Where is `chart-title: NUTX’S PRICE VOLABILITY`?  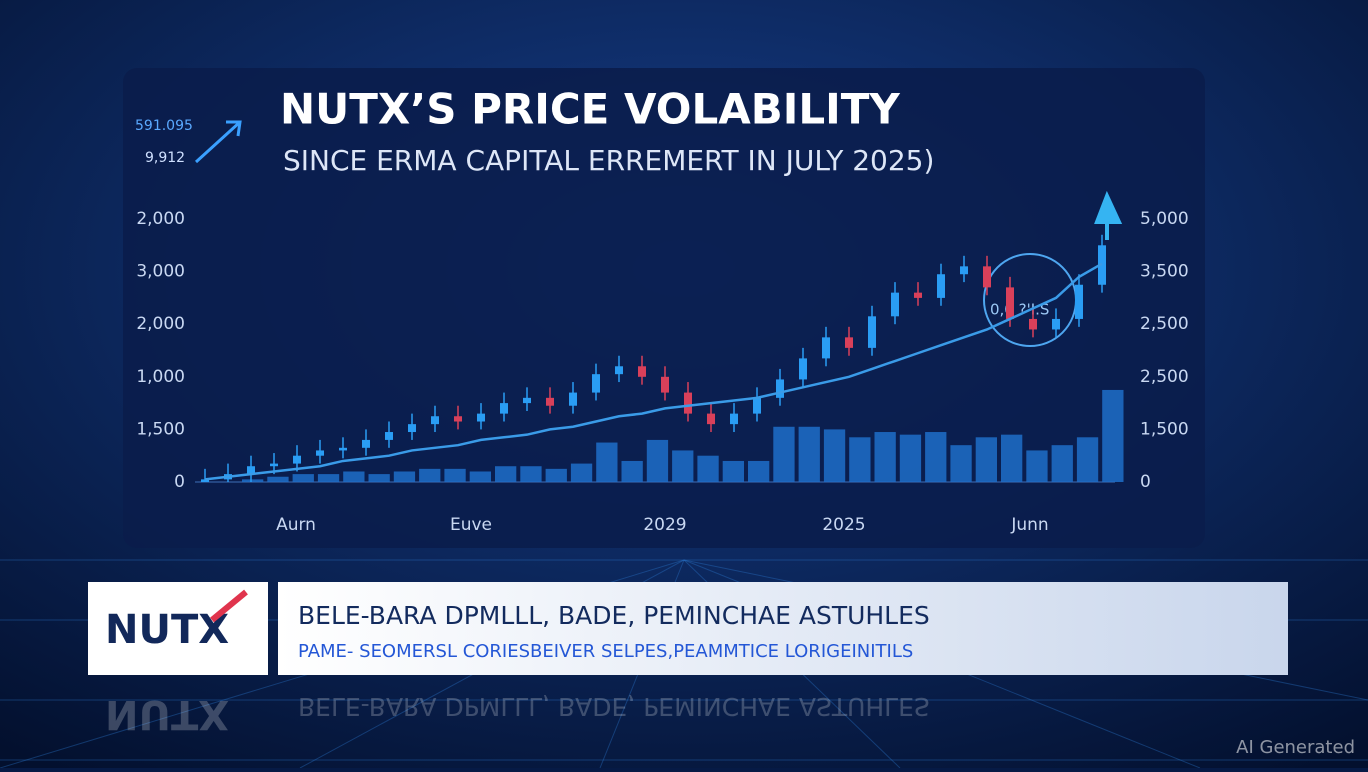
chart-title: NUTX’S PRICE VOLABILITY is located at coordinates (590, 109).